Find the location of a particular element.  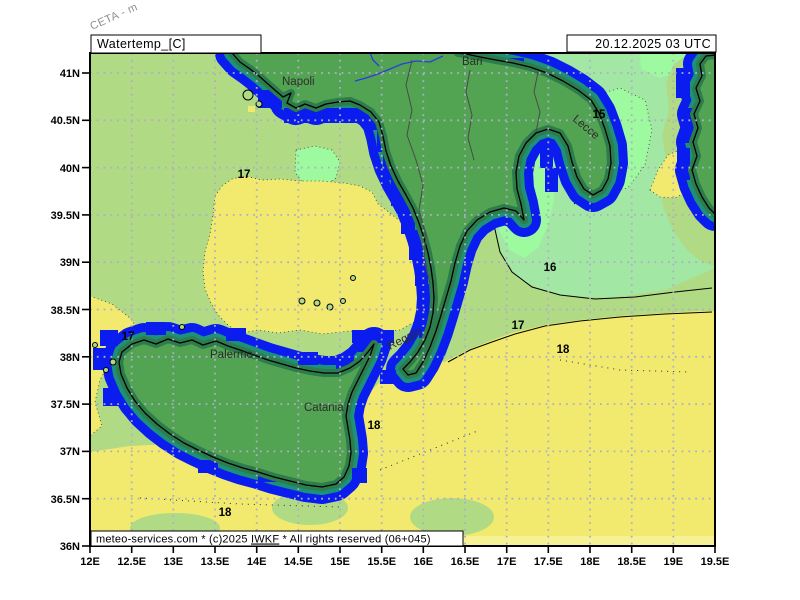

lon-tick-label: 15E is located at coordinates (340, 562).